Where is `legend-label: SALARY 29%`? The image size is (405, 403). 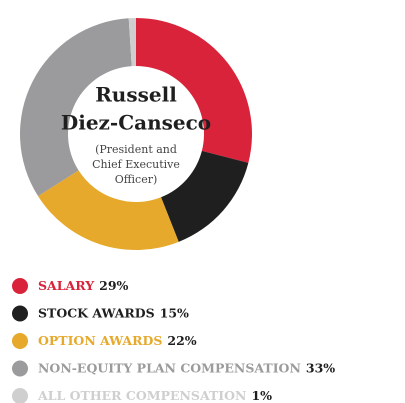 legend-label: SALARY 29% is located at coordinates (83, 285).